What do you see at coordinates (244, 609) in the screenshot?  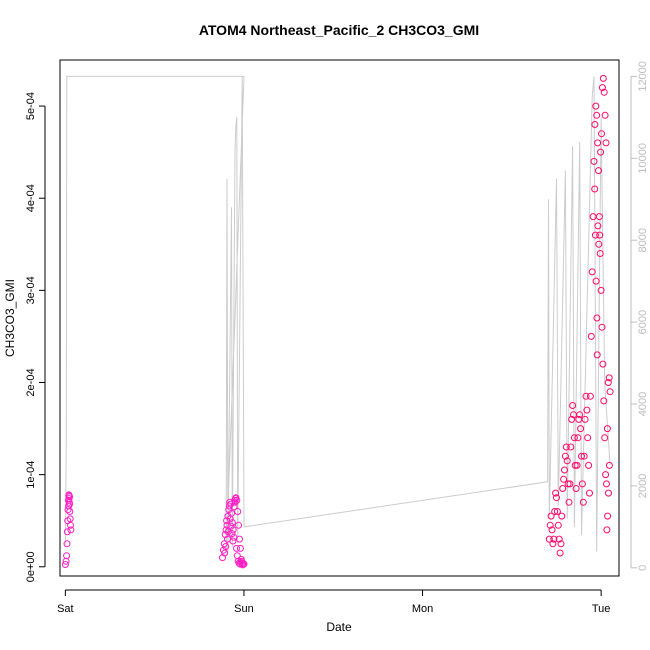 I see `x-tick-label: Sun` at bounding box center [244, 609].